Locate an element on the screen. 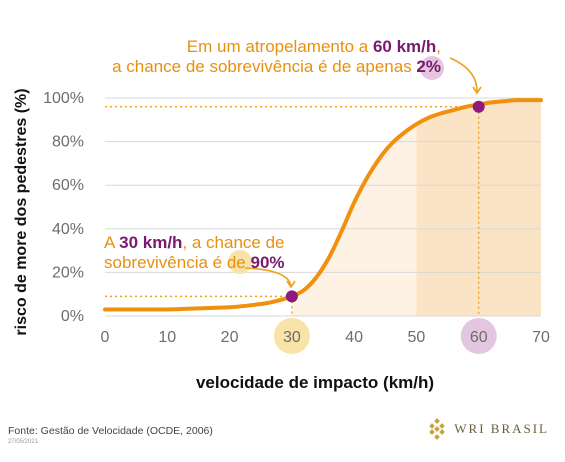 The image size is (565, 462). x-tick-label: 70 is located at coordinates (541, 337).